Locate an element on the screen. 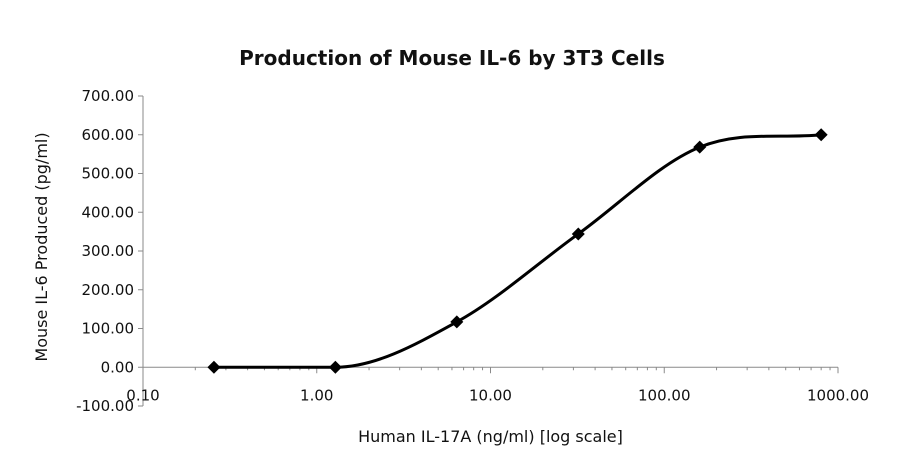 The height and width of the screenshot is (469, 914). y-tick-label: 600.00 is located at coordinates (108, 135).